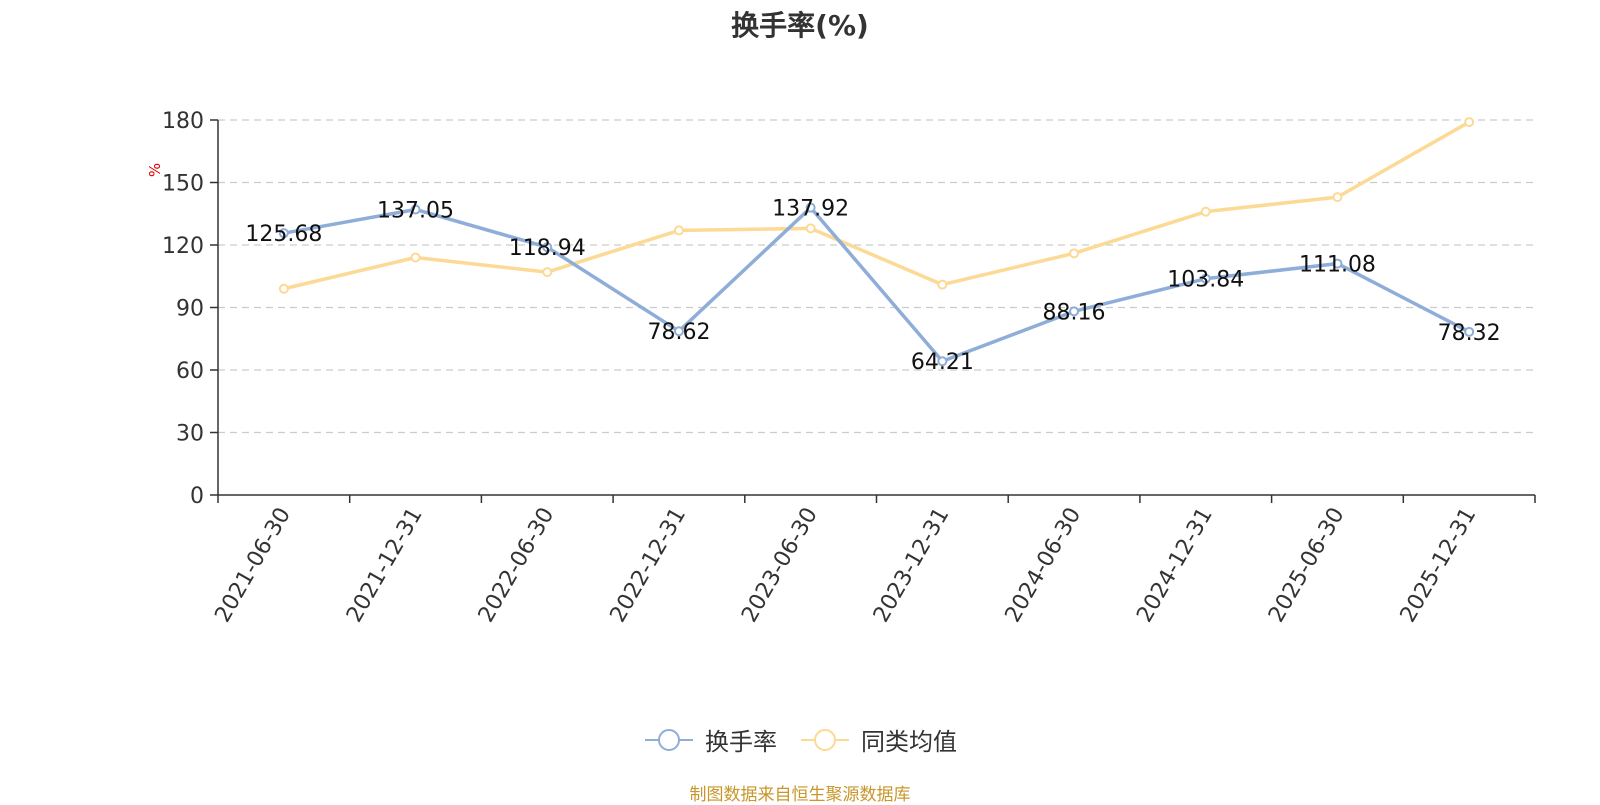  What do you see at coordinates (648, 565) in the screenshot?
I see `x-tick-label: 2022-12-31` at bounding box center [648, 565].